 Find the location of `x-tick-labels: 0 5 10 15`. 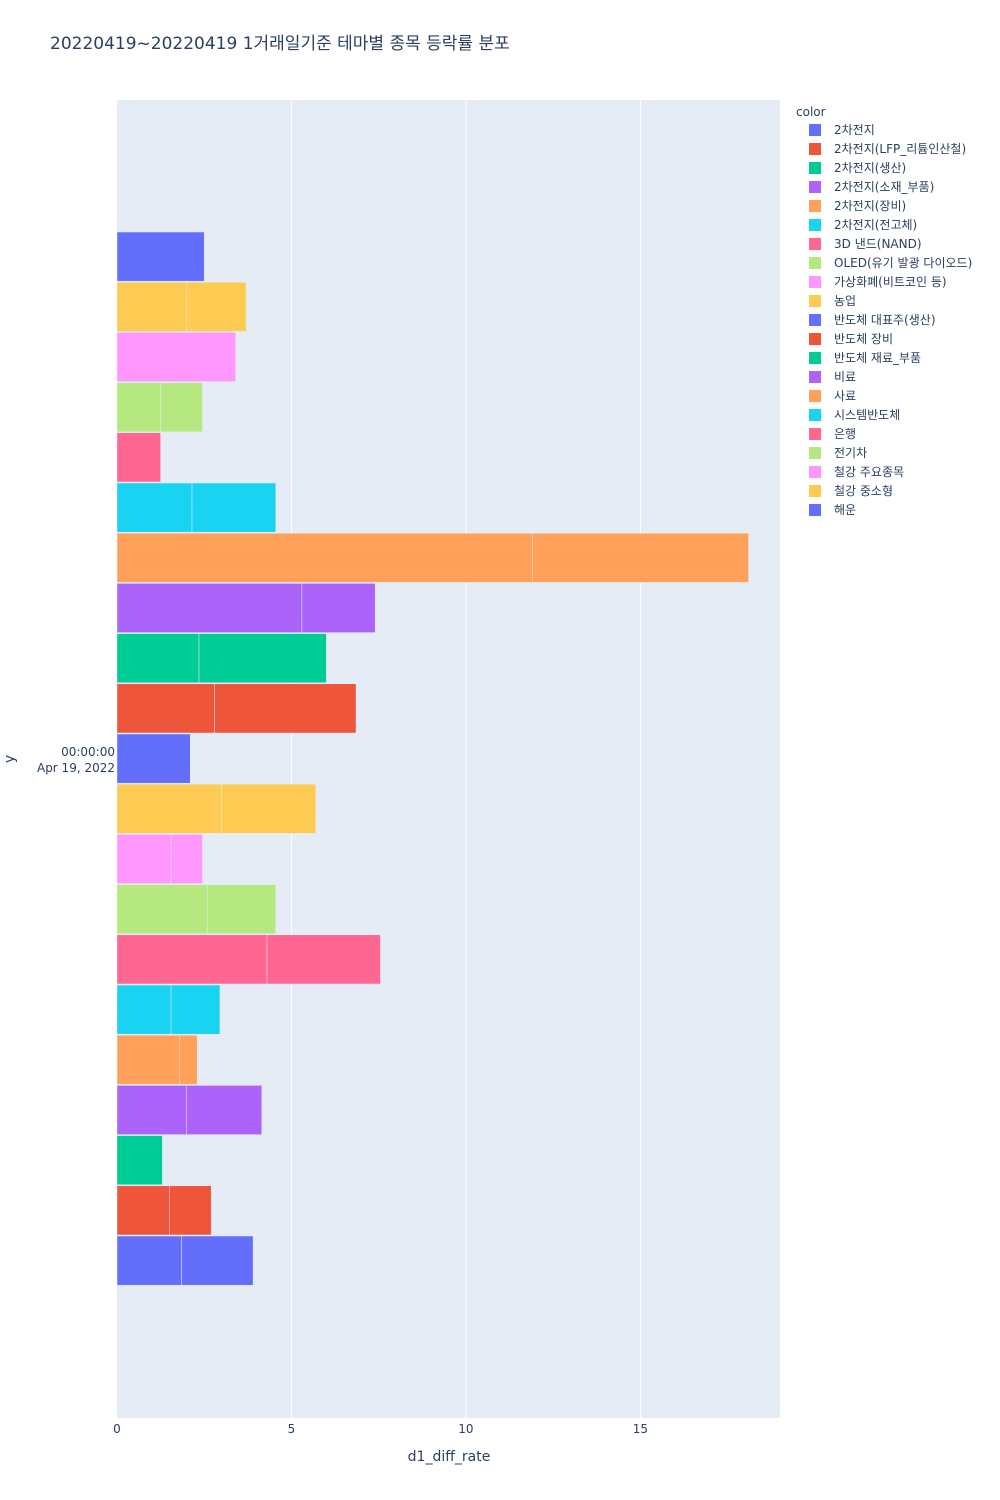

x-tick-labels: 0 5 10 15 is located at coordinates (380, 1429).